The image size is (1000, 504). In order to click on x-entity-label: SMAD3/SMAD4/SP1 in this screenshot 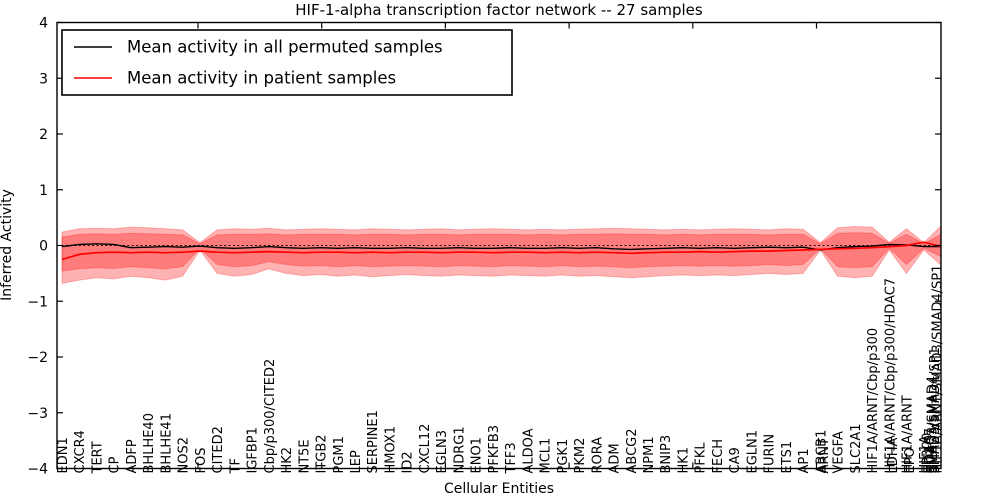, I will do `click(935, 410)`.